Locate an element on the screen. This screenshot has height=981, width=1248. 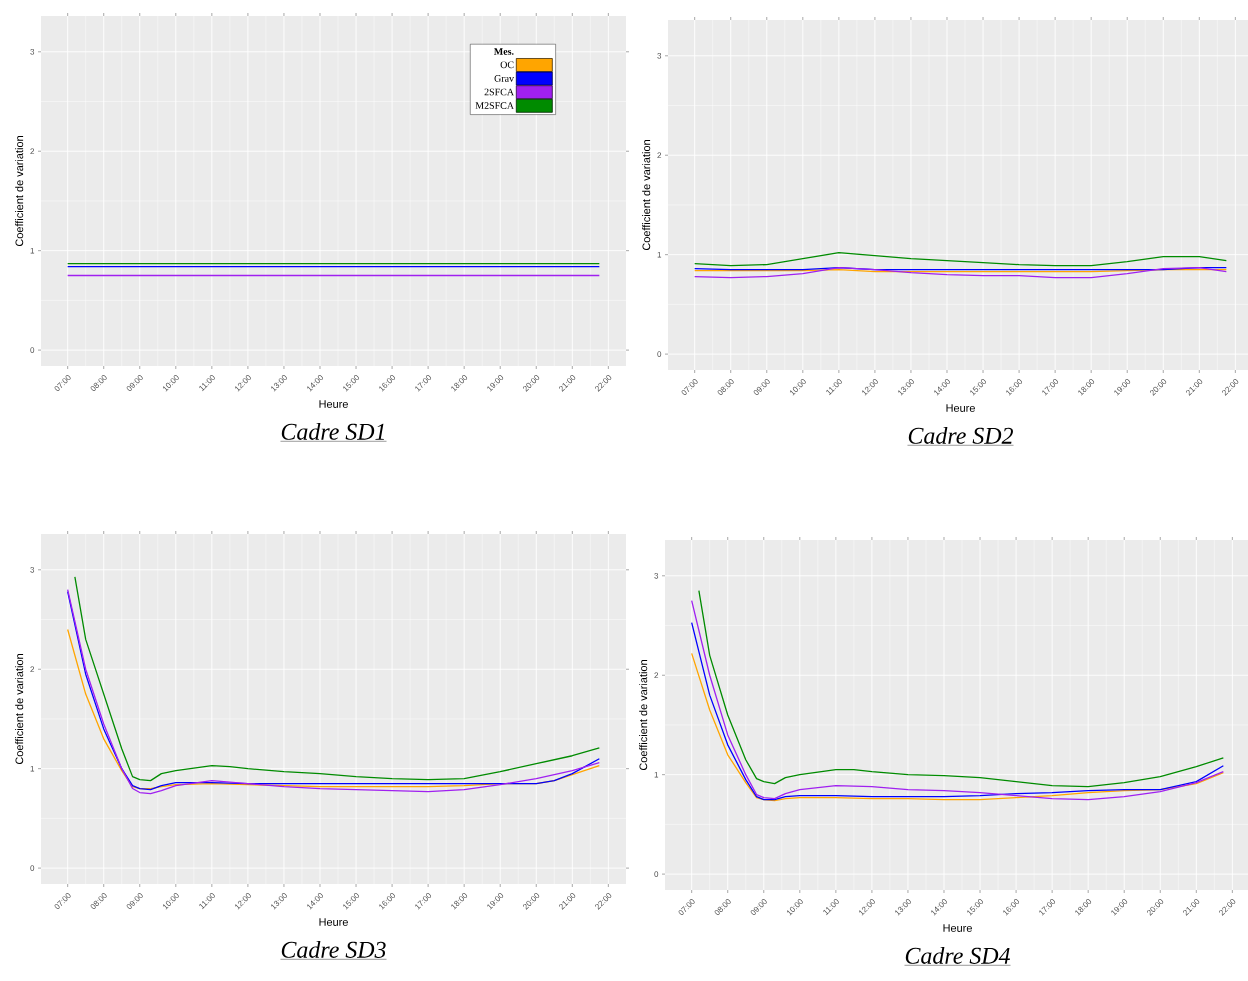
legend-label: M2SFCA is located at coordinates (494, 105).